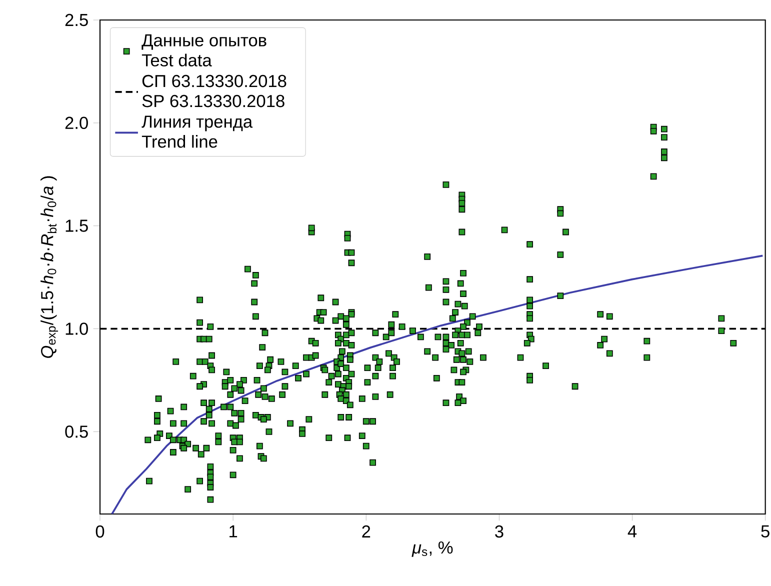  I want to click on y-tick-label: 1.0, so click(77, 328).